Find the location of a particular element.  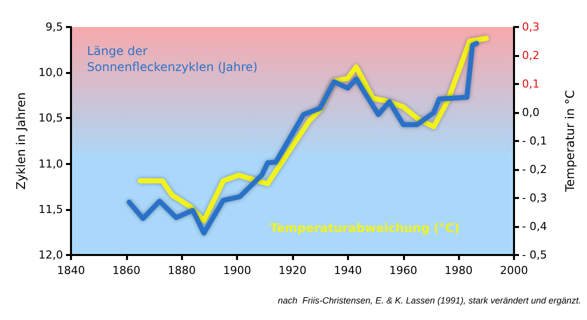

y-tick-label: 11,0 is located at coordinates (50, 163).